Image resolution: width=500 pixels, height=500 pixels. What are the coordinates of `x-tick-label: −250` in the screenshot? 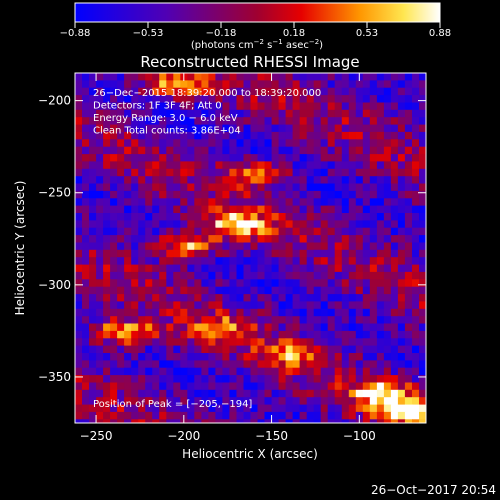 It's located at (96, 436).